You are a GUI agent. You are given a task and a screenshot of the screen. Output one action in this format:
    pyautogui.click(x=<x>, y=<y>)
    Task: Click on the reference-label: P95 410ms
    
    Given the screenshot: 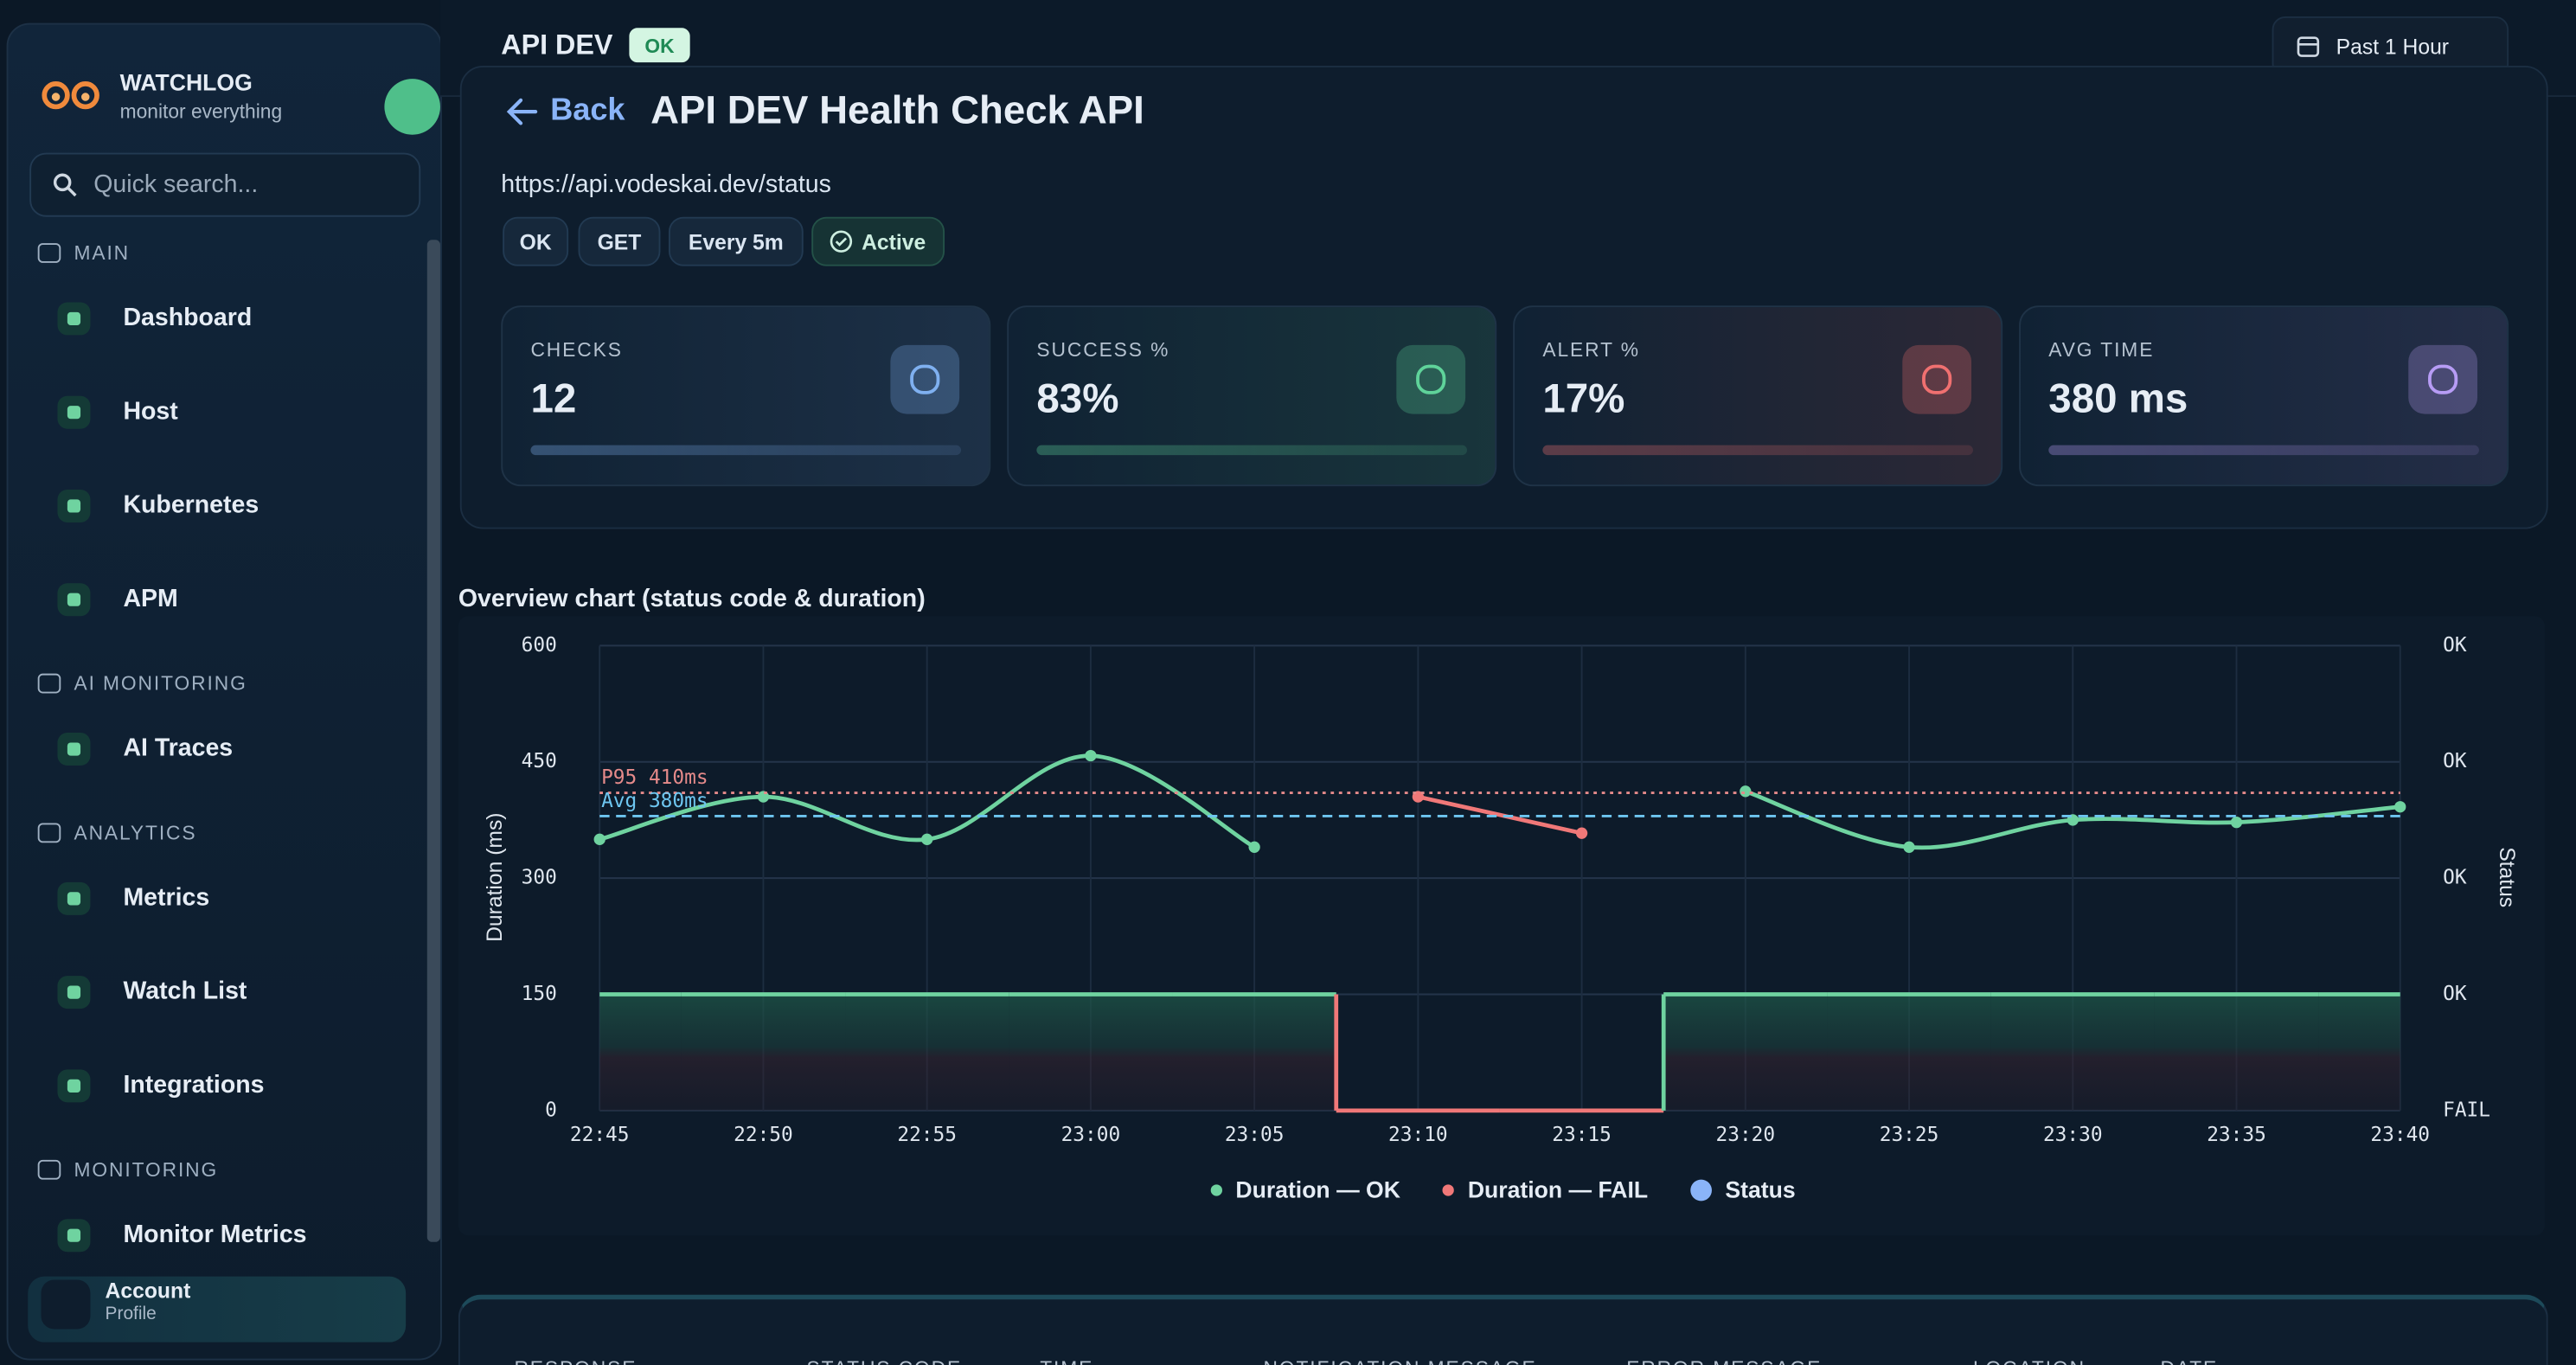 What is the action you would take?
    pyautogui.click(x=654, y=777)
    